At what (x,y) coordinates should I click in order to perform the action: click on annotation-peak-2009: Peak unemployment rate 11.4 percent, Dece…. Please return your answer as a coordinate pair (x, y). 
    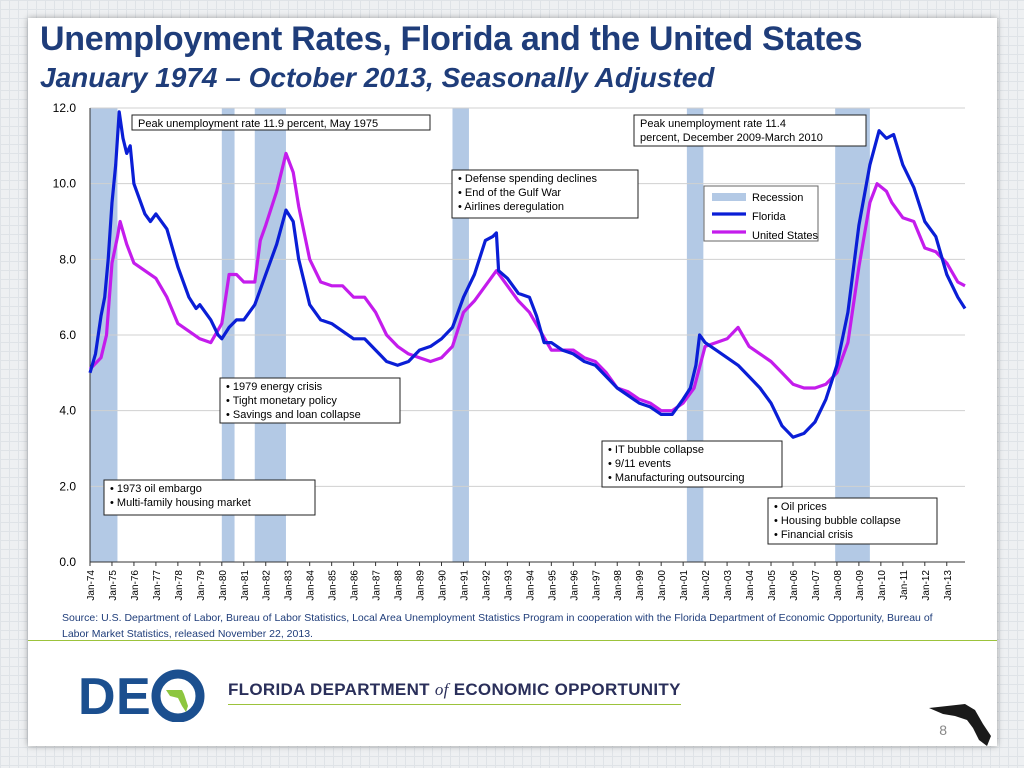
    Looking at the image, I should click on (750, 130).